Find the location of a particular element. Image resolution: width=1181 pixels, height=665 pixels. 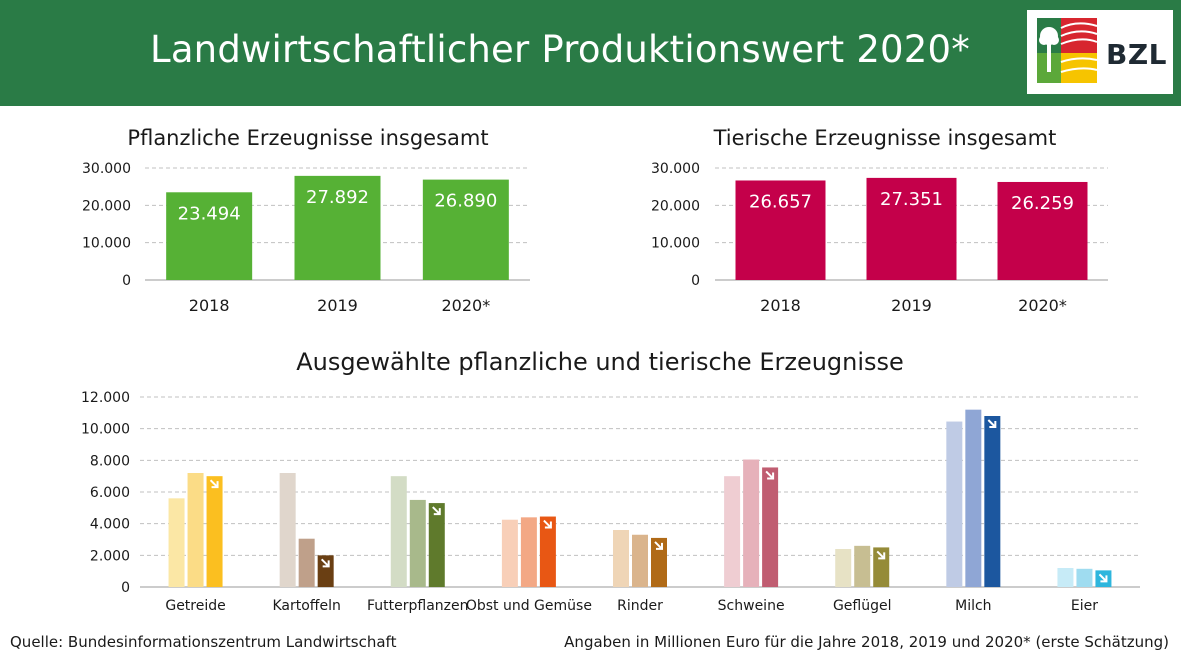

category-label: Futterpflanzen is located at coordinates (418, 606).